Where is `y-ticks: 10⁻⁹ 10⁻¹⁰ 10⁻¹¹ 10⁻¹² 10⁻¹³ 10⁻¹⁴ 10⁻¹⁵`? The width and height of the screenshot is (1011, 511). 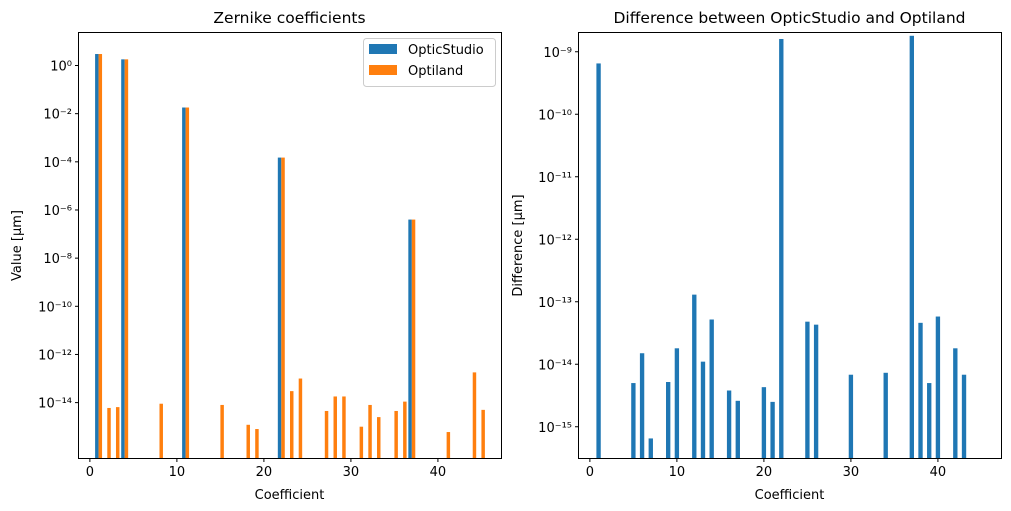 y-ticks: 10⁻⁹ 10⁻¹⁰ 10⁻¹¹ 10⁻¹² 10⁻¹³ 10⁻¹⁴ 10⁻¹⁵ is located at coordinates (558, 241).